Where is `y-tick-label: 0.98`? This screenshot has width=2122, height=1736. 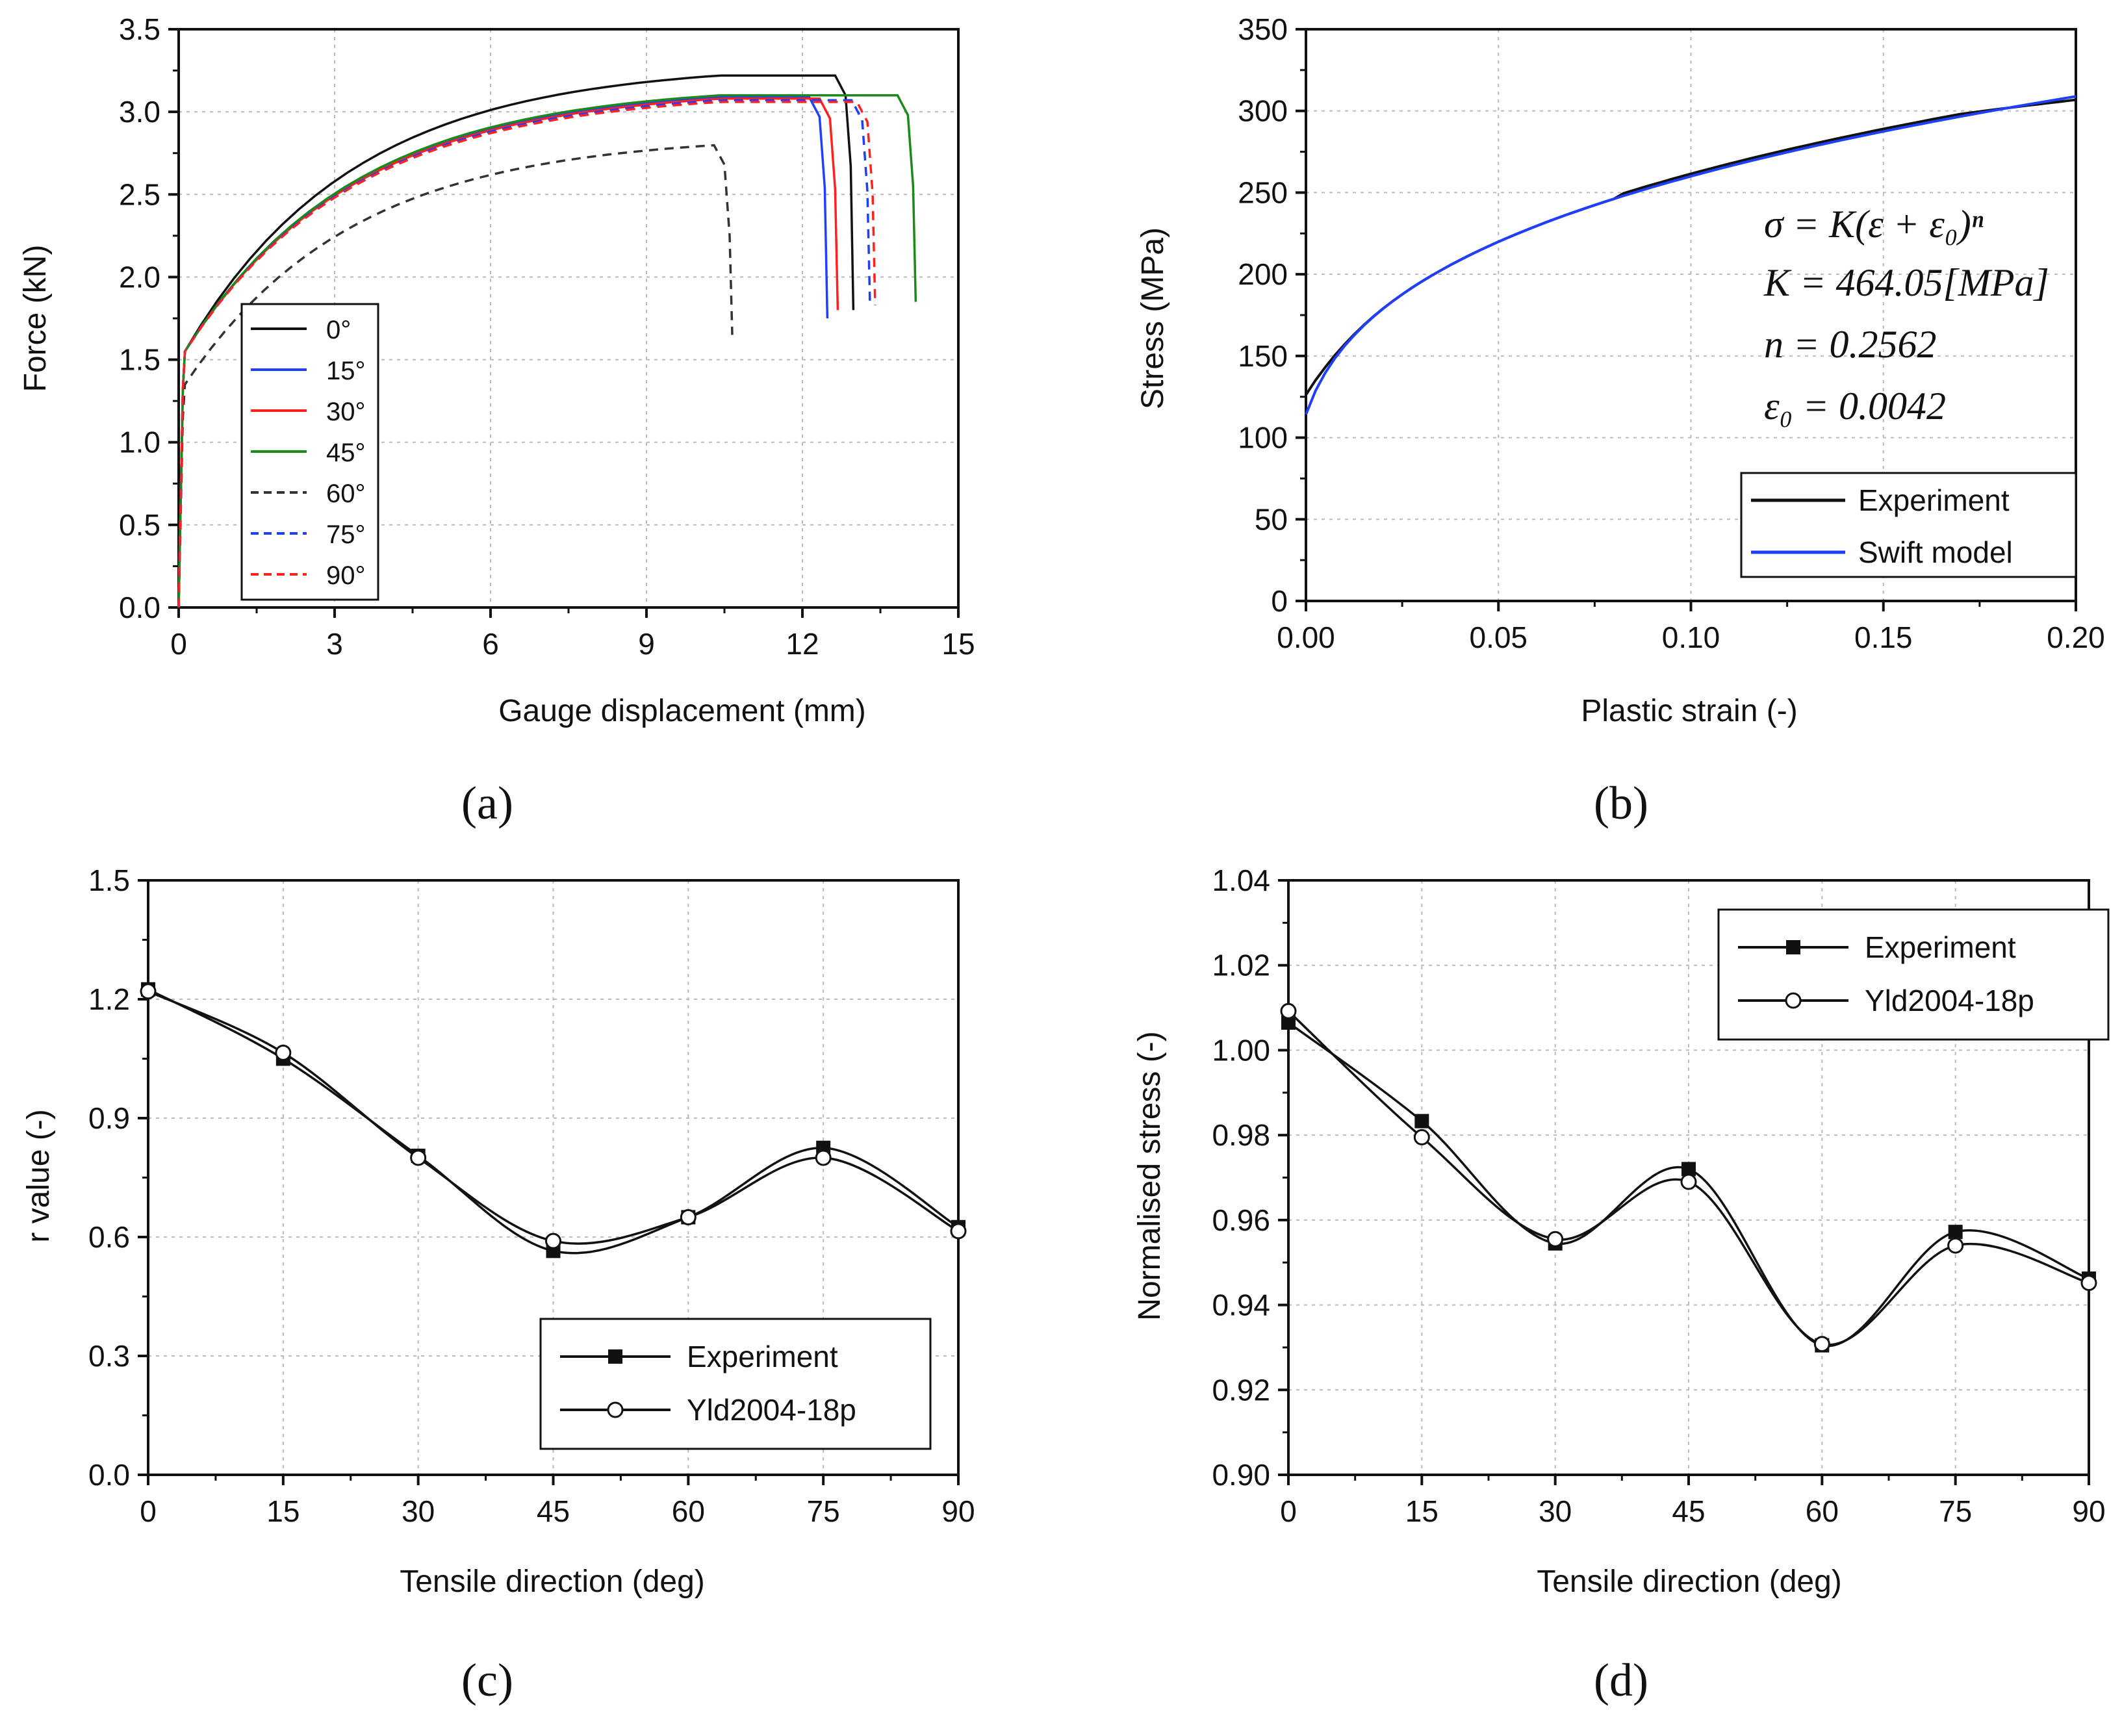 y-tick-label: 0.98 is located at coordinates (1241, 1135).